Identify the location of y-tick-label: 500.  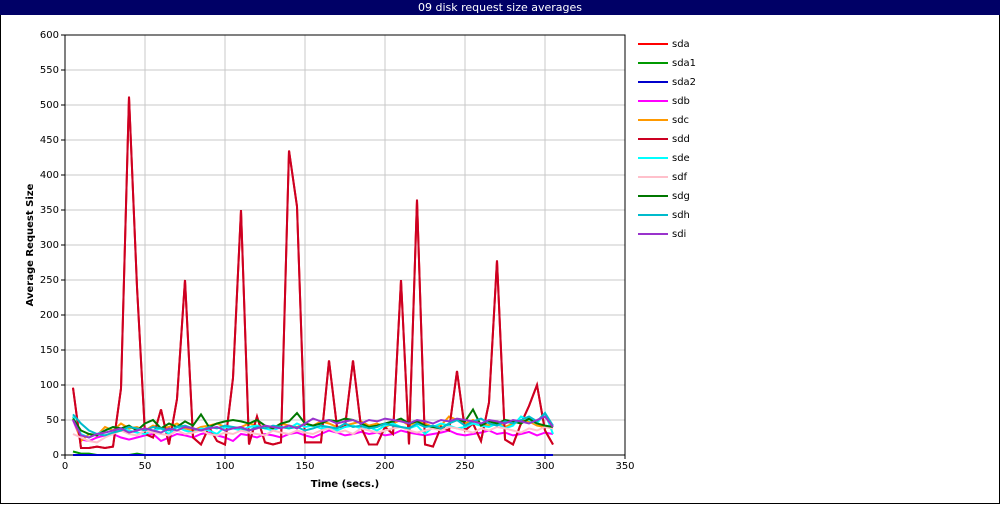
(49, 105).